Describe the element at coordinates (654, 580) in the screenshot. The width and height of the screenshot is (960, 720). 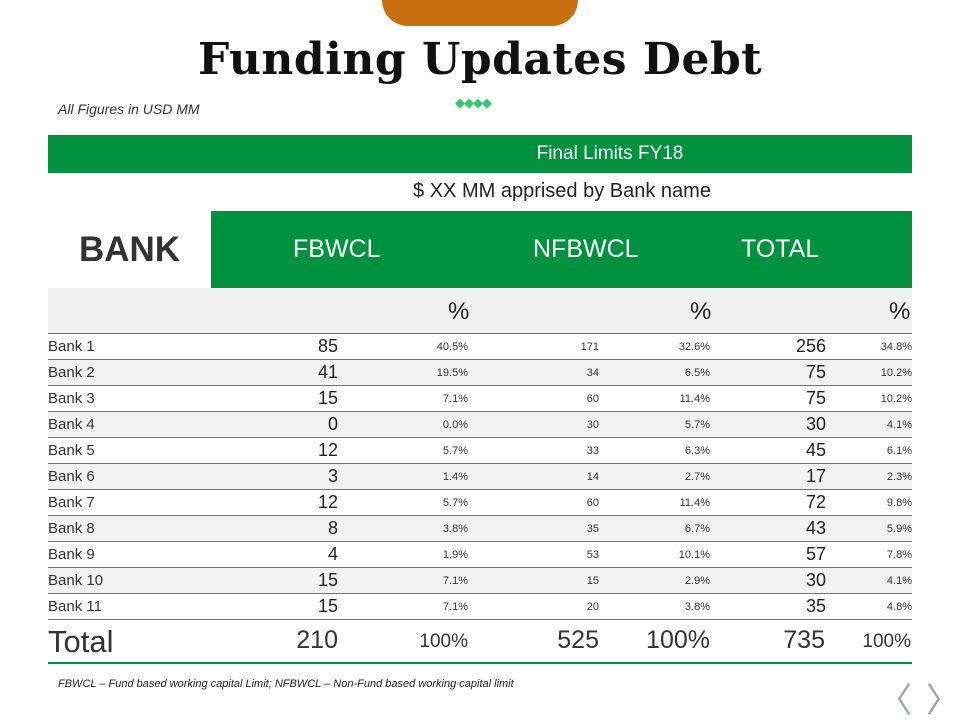
I see `nfbwcl-pct: 2.9%` at that location.